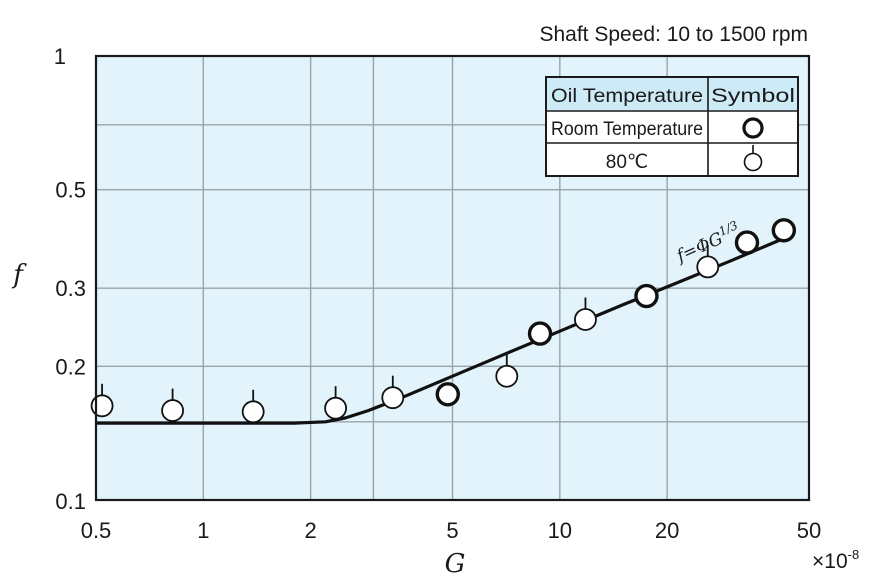 Image resolution: width=881 pixels, height=585 pixels. I want to click on x-axis-title: G, so click(455, 564).